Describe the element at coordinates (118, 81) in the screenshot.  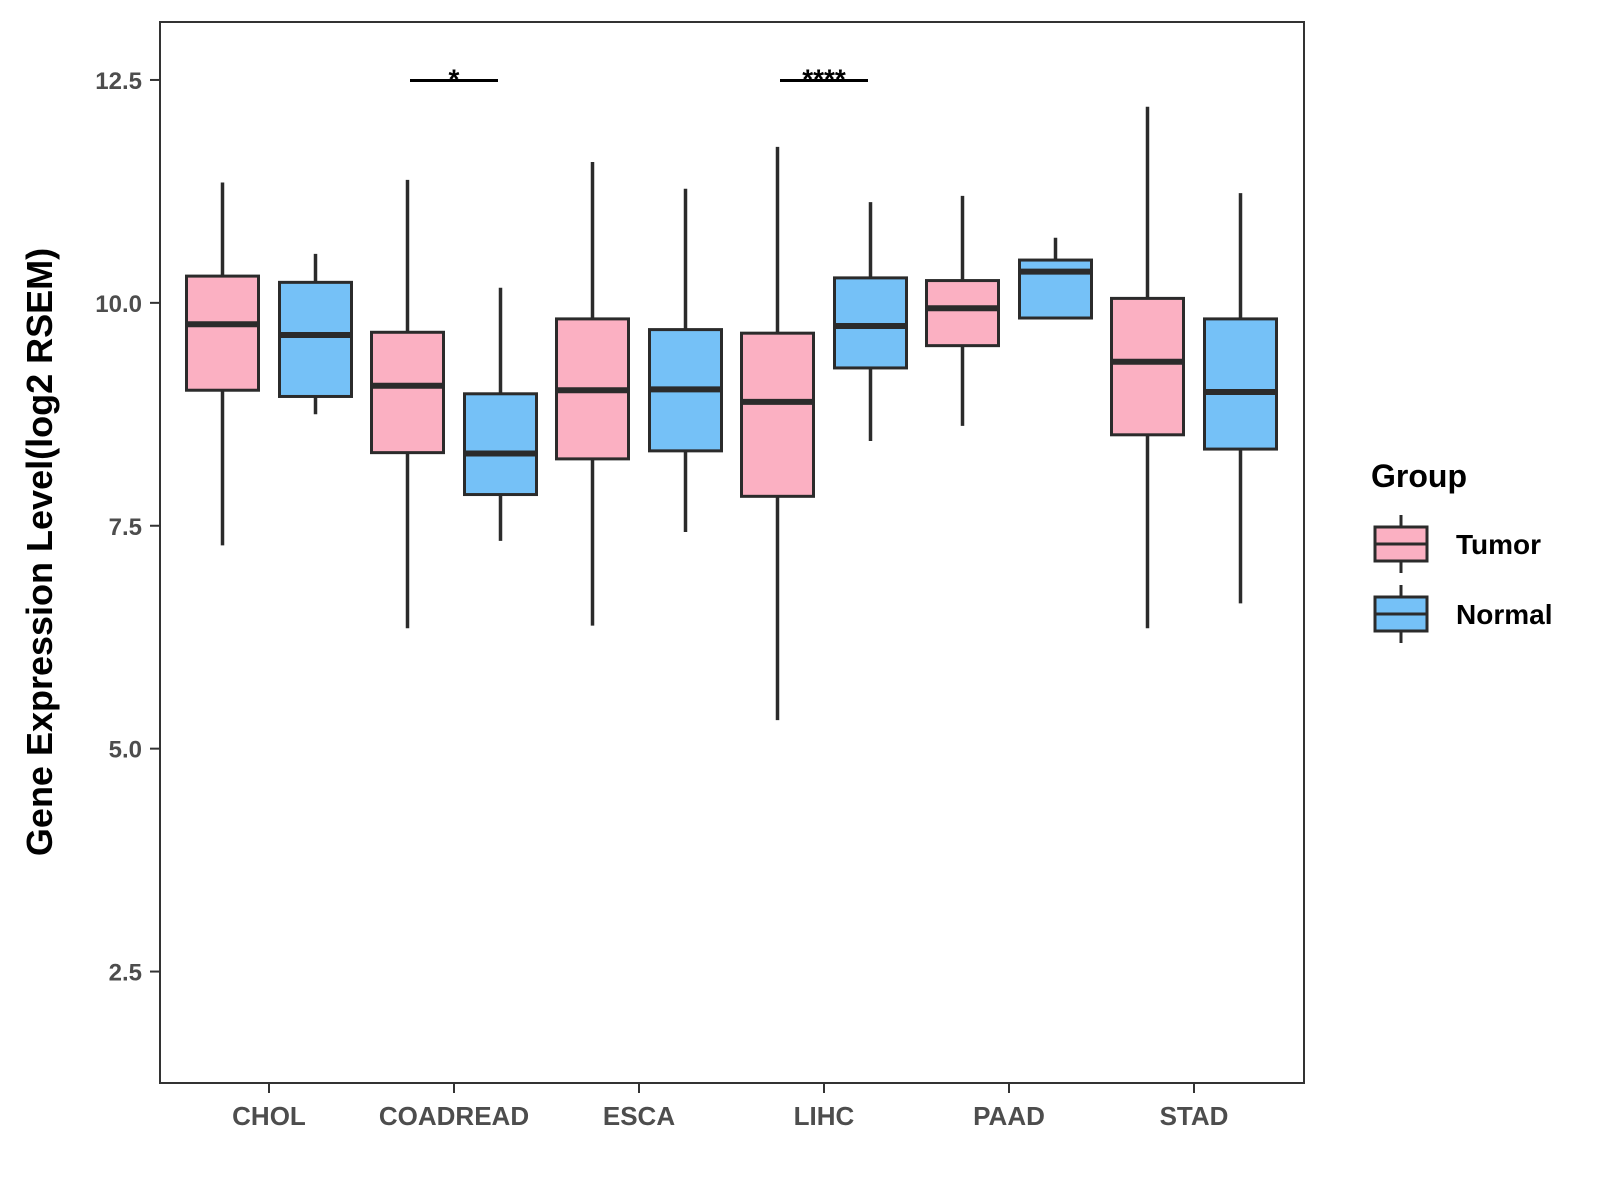
I see `y-tick-label: 12.5` at that location.